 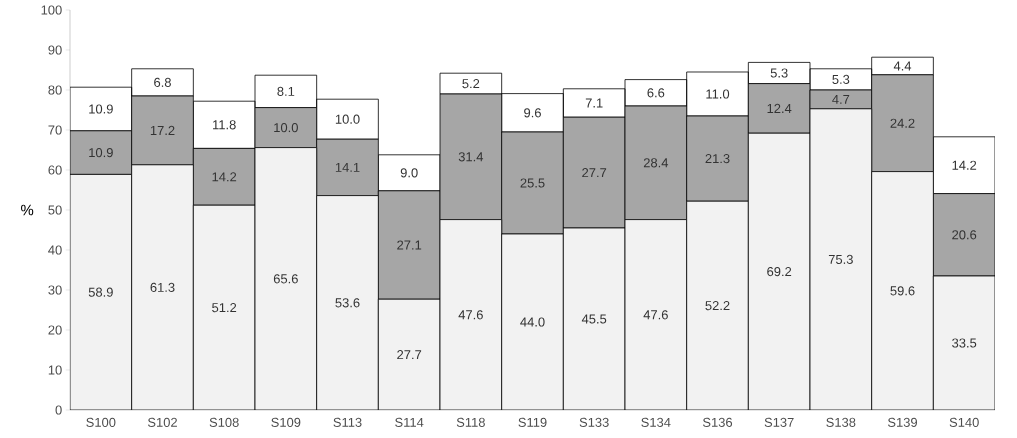 I want to click on x-tick-label: S138, so click(x=841, y=422).